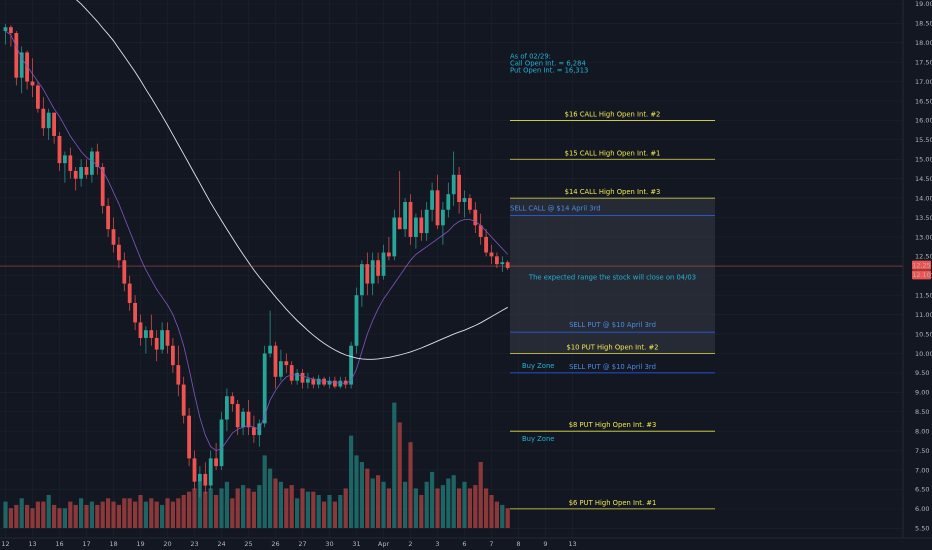  Describe the element at coordinates (613, 425) in the screenshot. I see `open-interest-level-label: $8 PUT High Open Int. #3` at that location.